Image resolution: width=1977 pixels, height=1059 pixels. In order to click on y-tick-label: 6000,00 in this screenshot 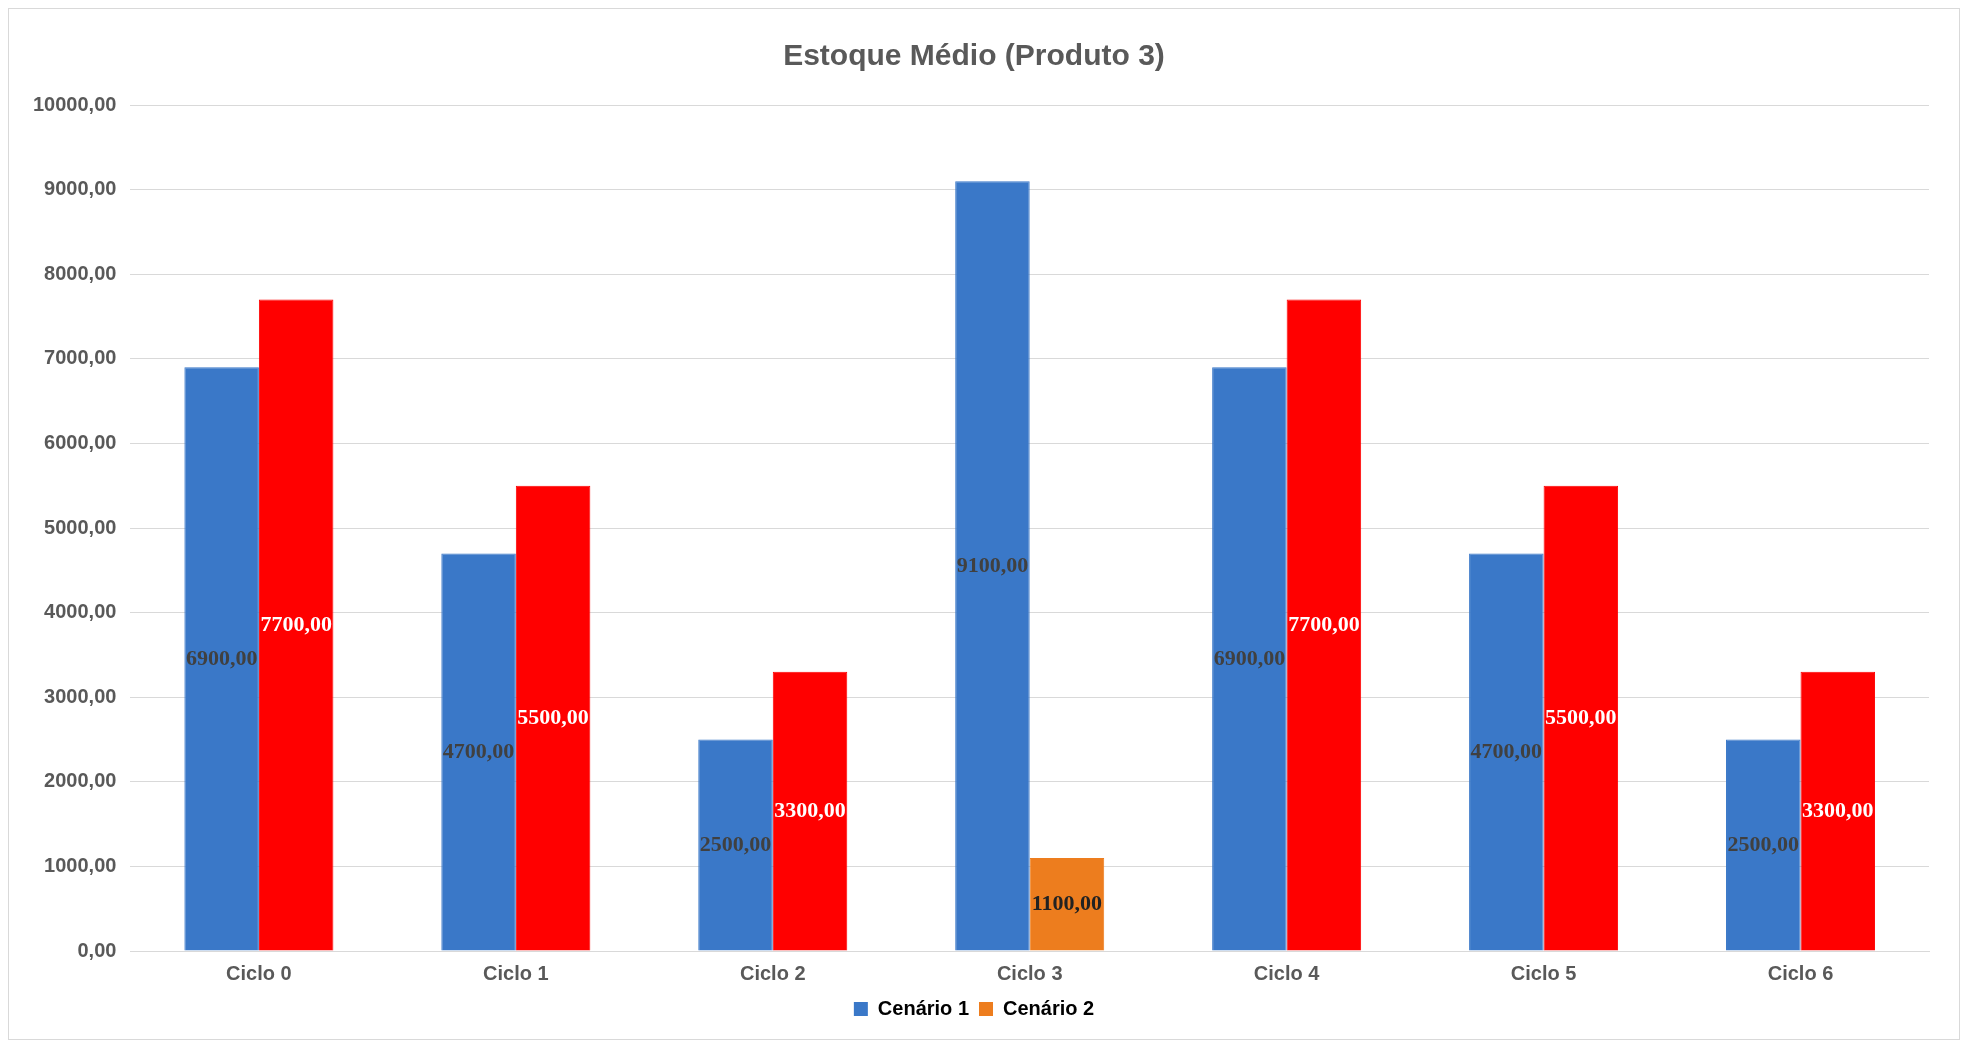, I will do `click(80, 441)`.